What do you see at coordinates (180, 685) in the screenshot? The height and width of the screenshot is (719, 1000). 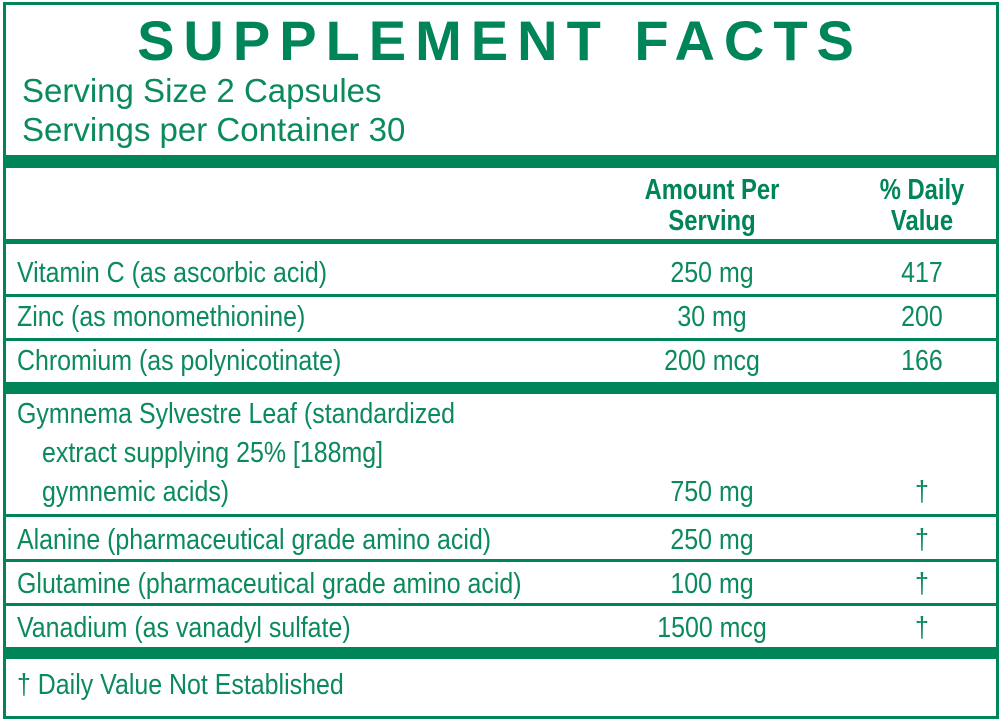 I see `footnote: † Daily Value Not Established` at bounding box center [180, 685].